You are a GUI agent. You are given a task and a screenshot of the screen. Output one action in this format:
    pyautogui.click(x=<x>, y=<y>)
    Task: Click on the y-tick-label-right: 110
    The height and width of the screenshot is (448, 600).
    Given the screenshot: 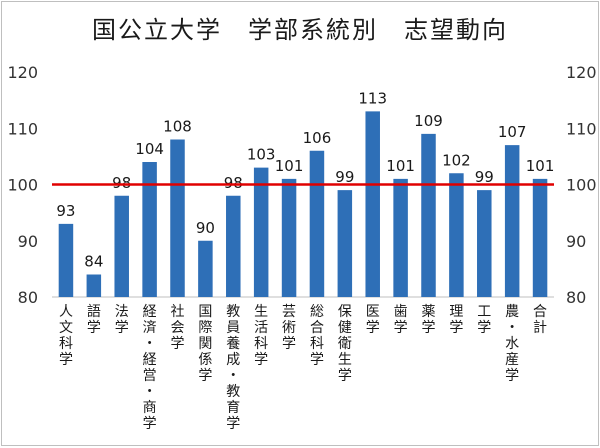 What is the action you would take?
    pyautogui.click(x=581, y=128)
    